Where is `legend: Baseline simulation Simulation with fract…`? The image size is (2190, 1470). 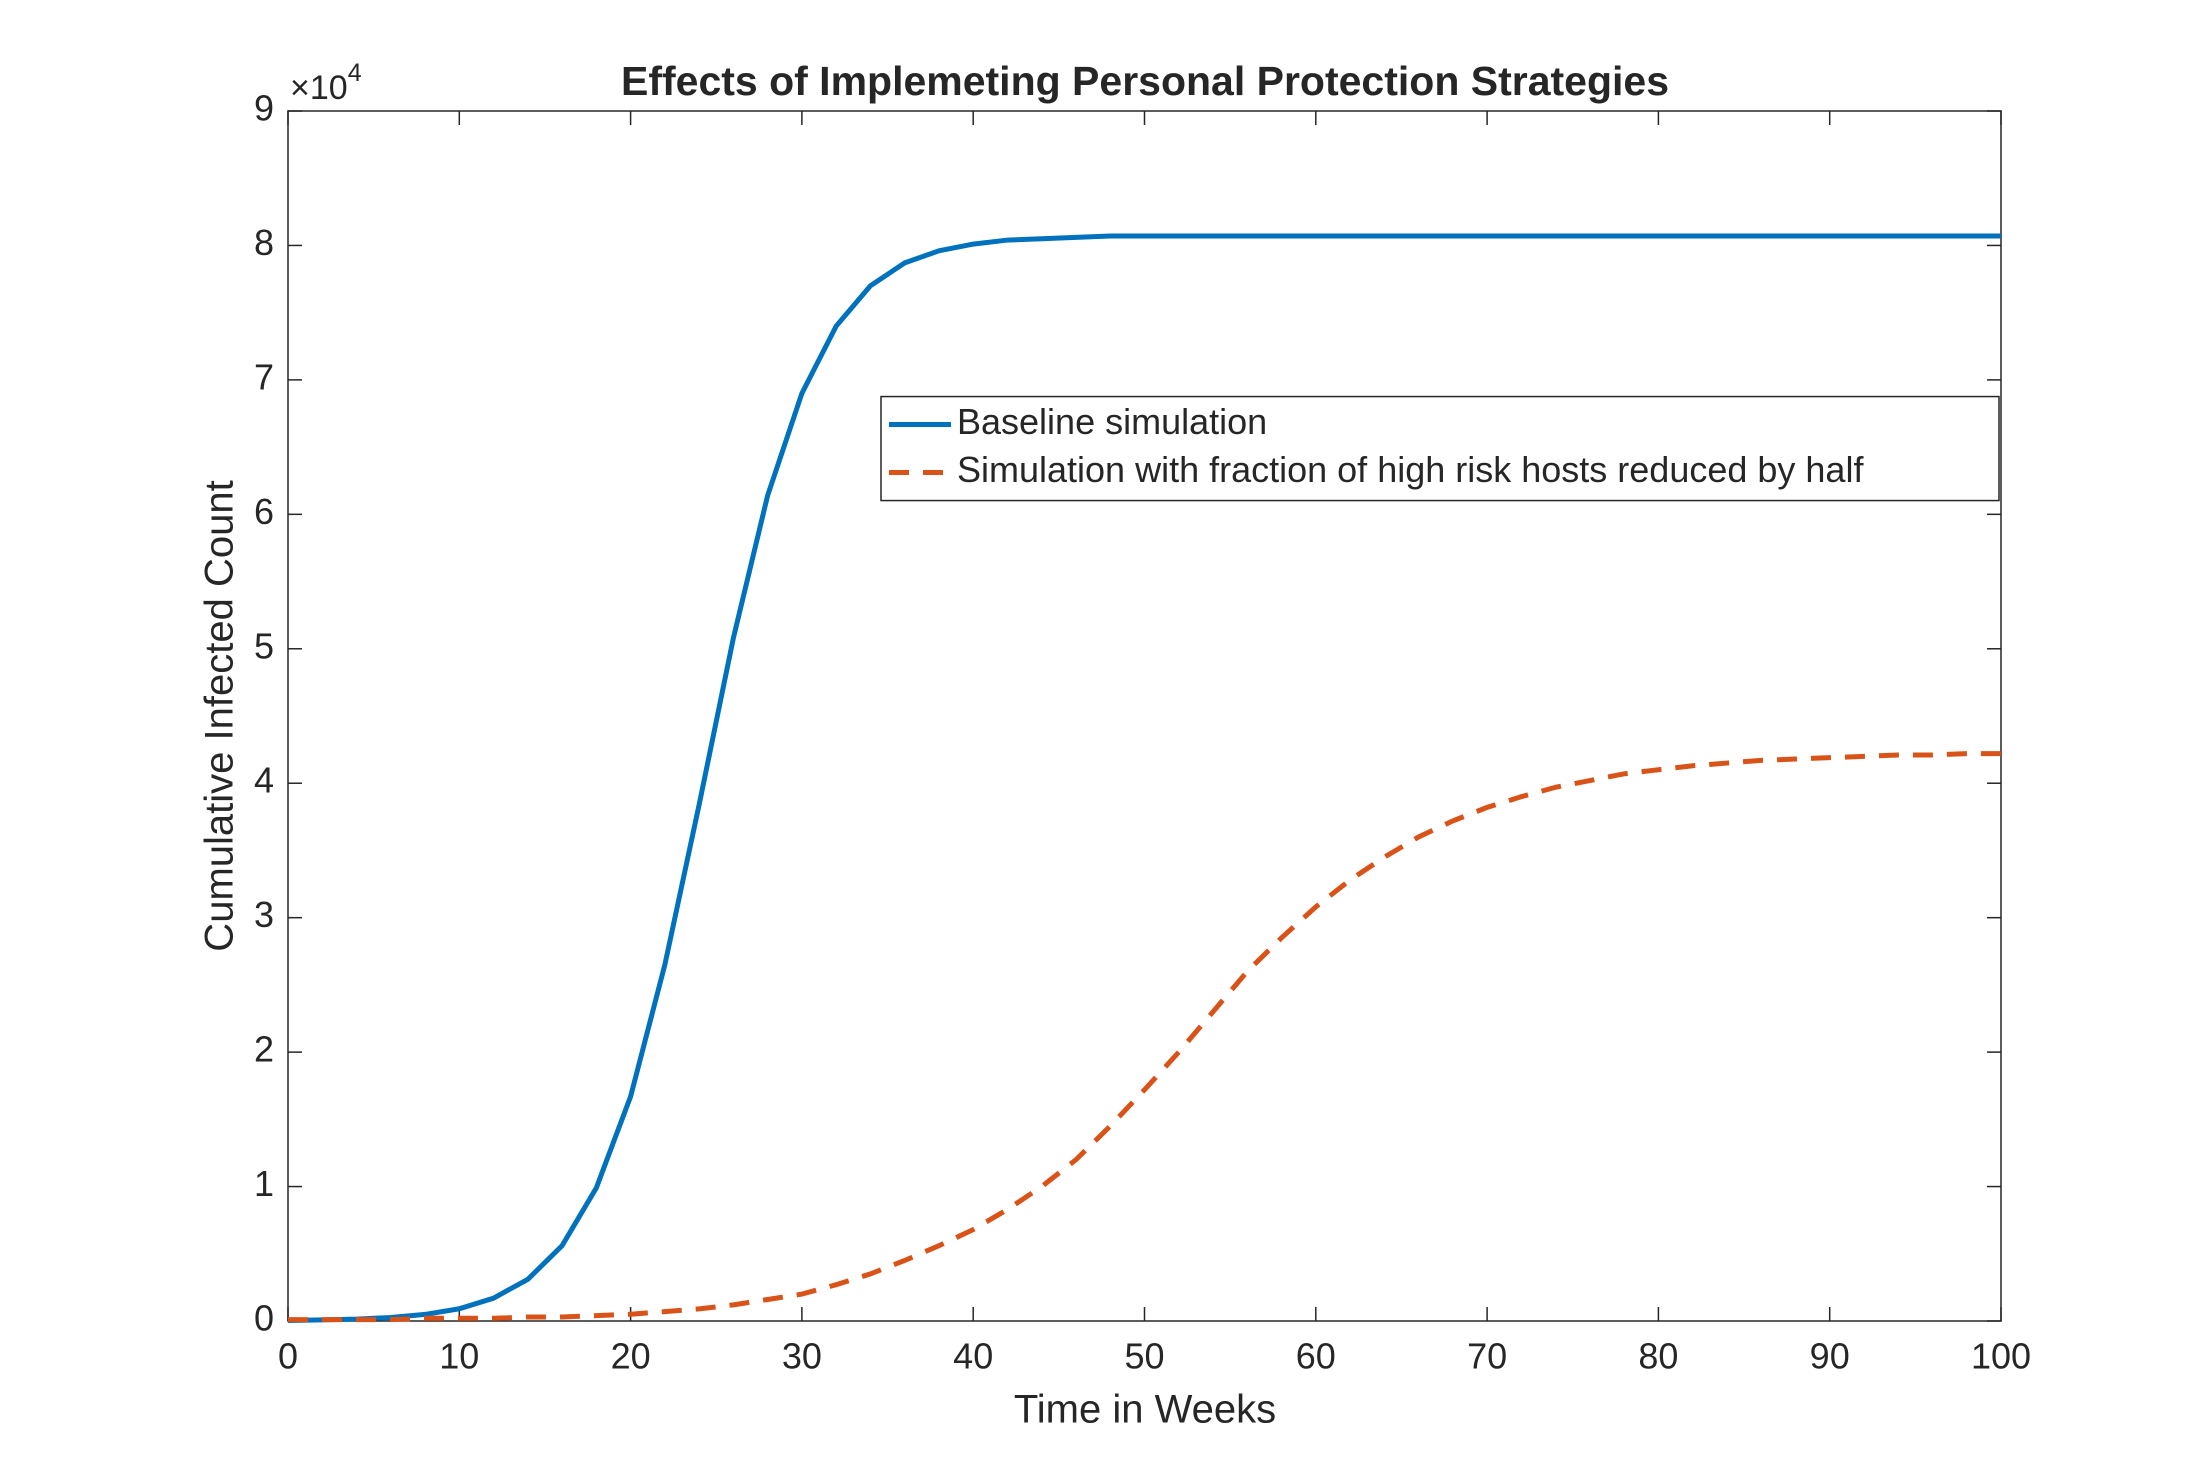 legend: Baseline simulation Simulation with fract… is located at coordinates (1440, 448).